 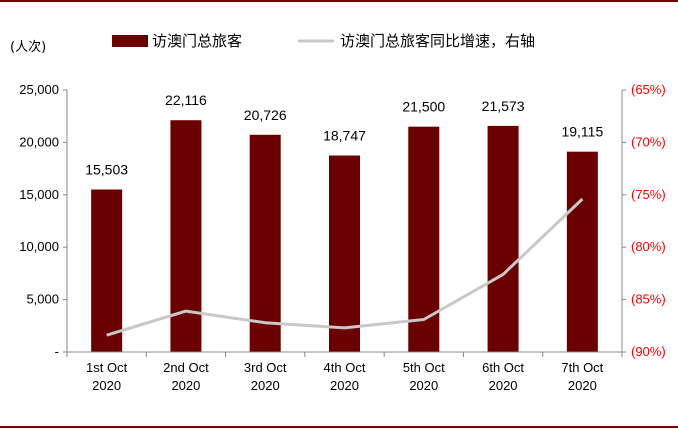 I want to click on bar-value-label-5: 21,500, so click(x=423, y=107).